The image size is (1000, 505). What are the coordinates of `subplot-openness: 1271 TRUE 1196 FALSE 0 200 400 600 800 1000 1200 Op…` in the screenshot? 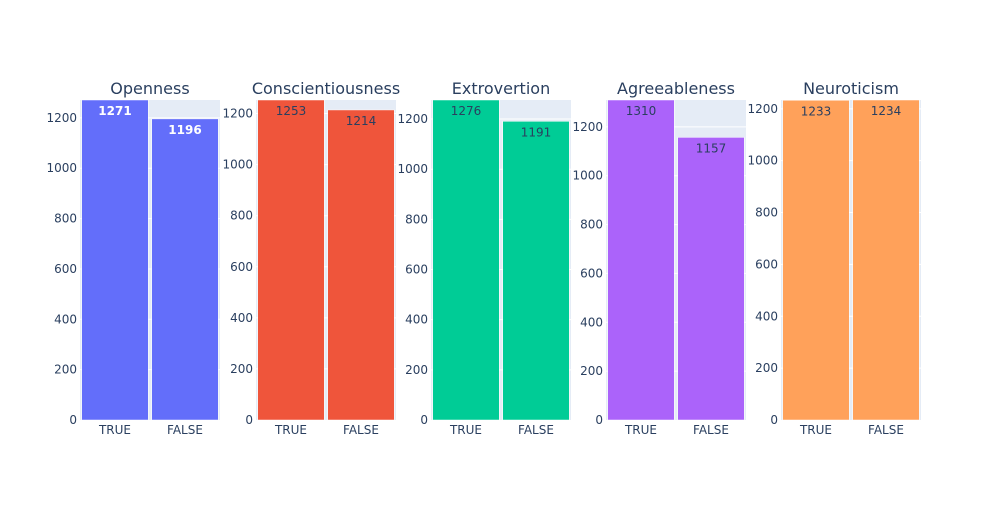 It's located at (133, 258).